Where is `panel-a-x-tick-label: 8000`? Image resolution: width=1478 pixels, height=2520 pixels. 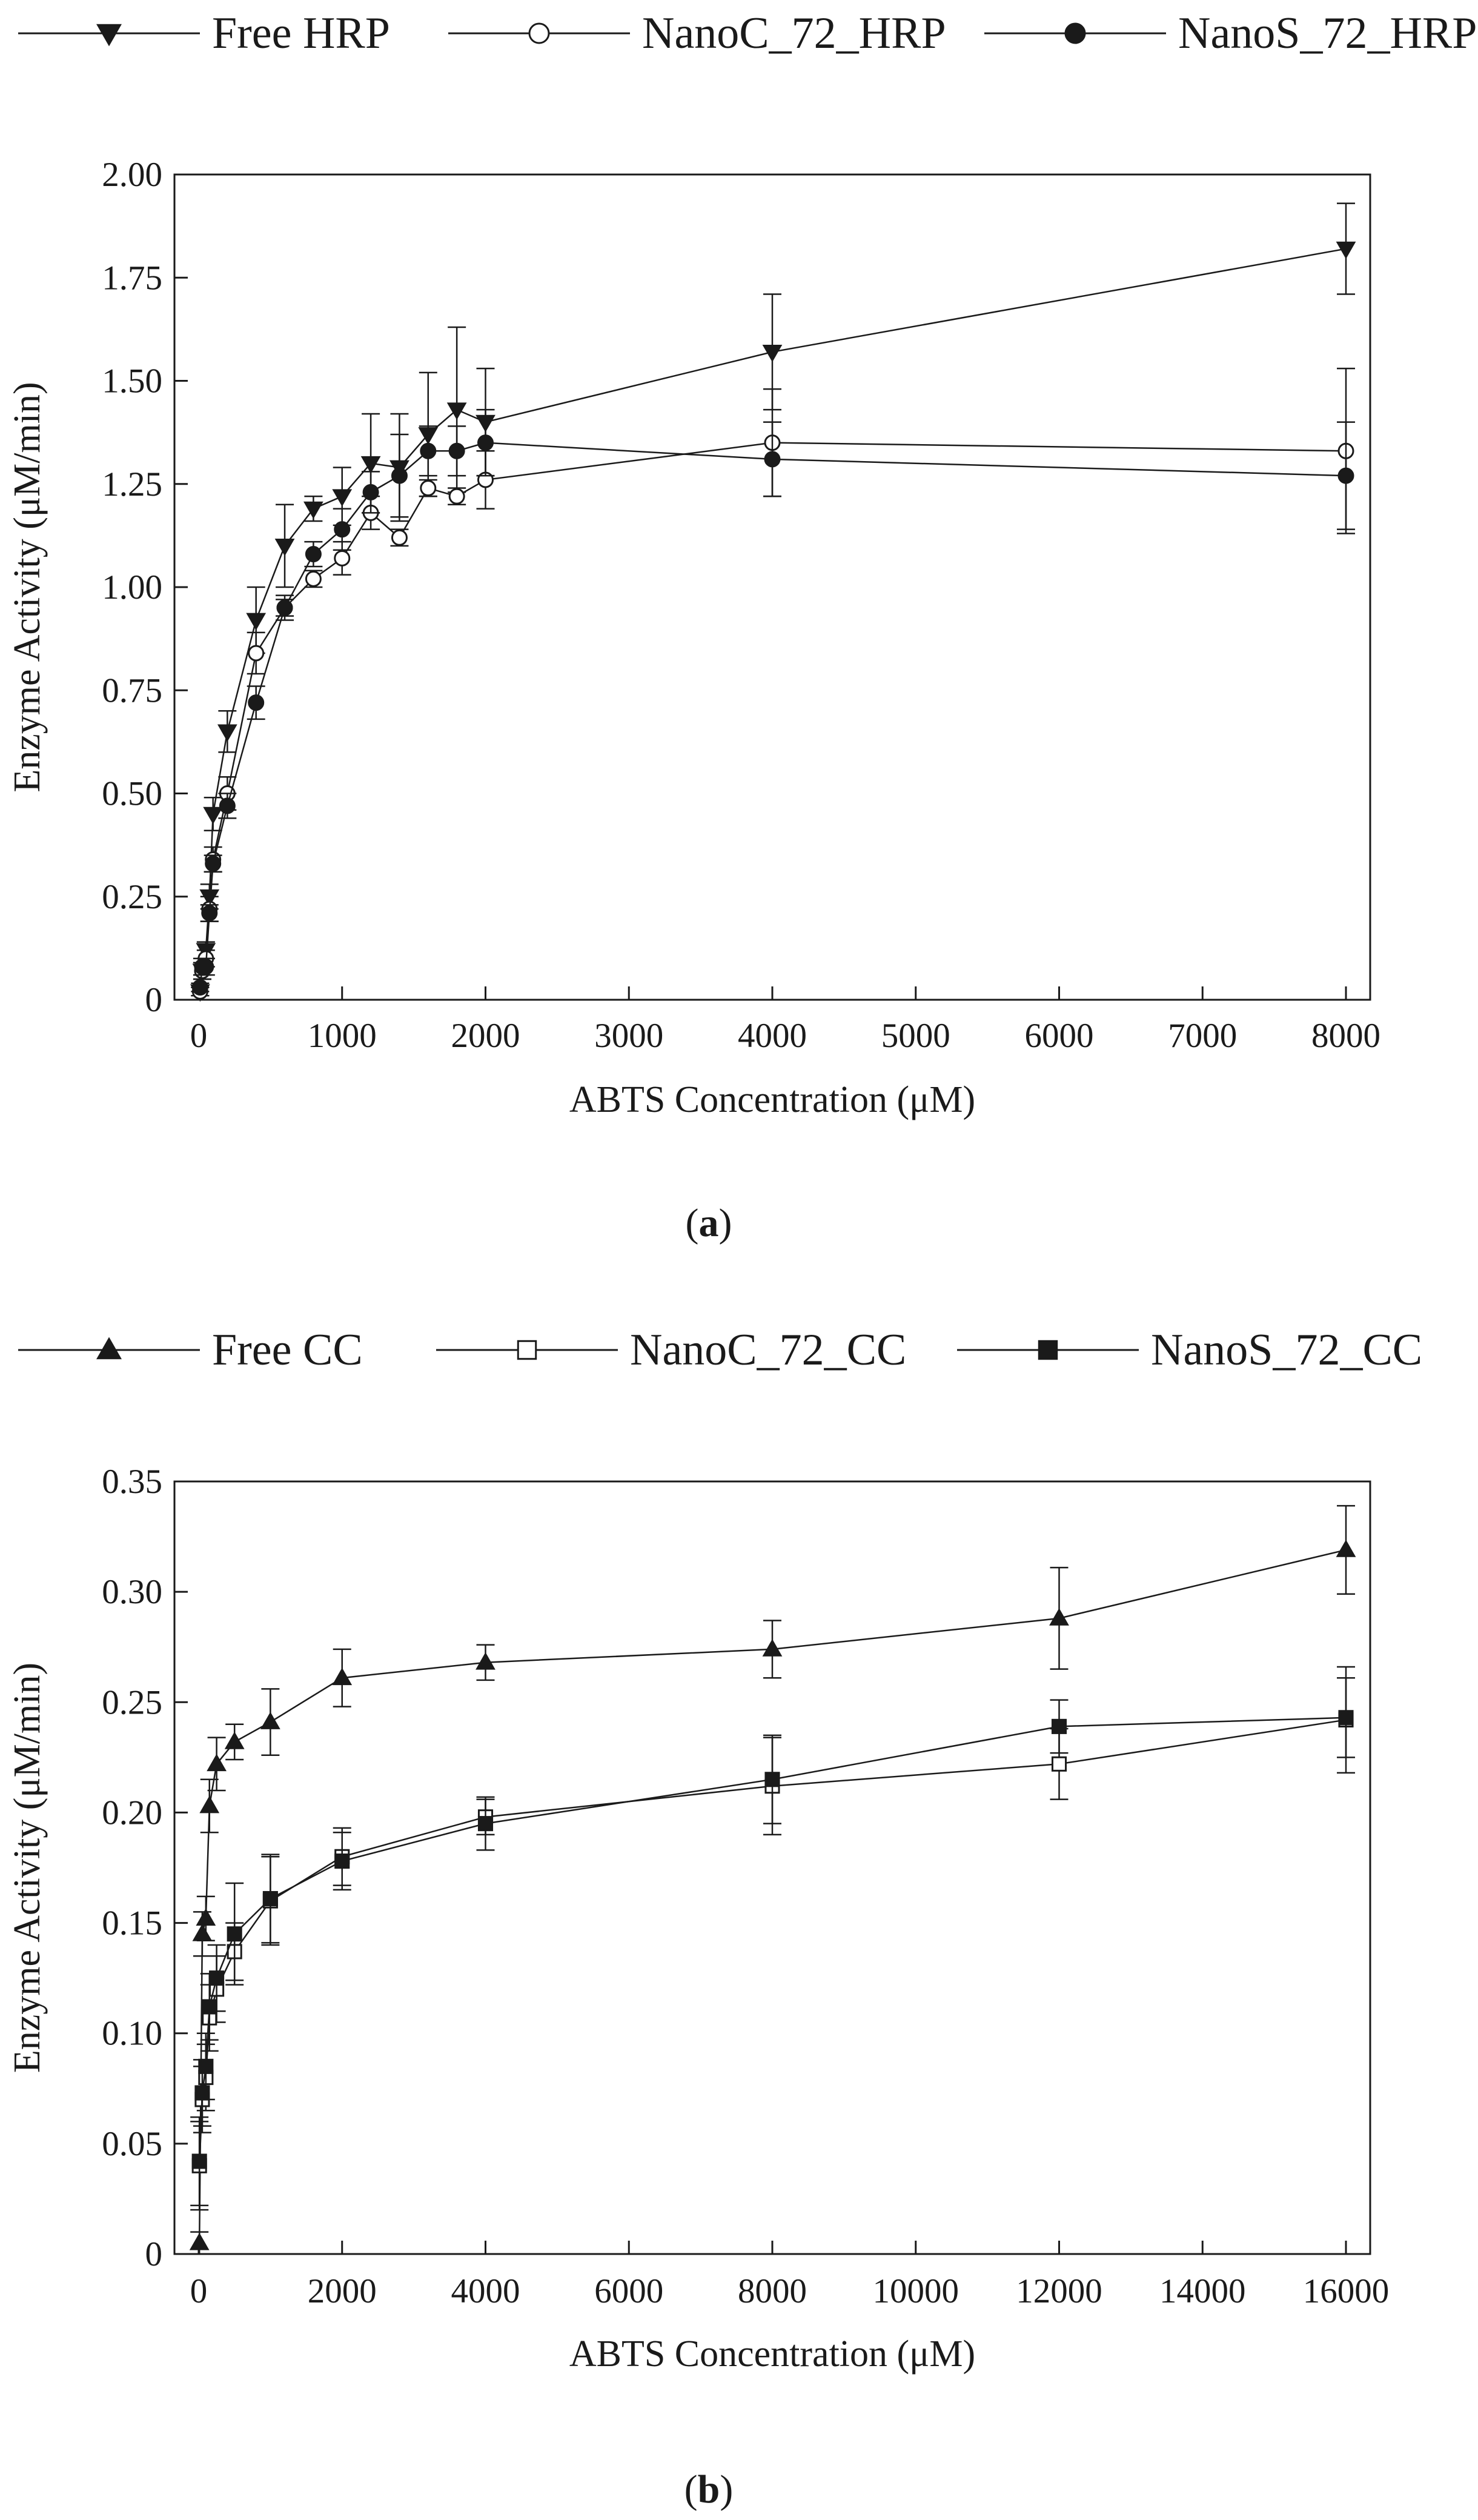
panel-a-x-tick-label: 8000 is located at coordinates (1345, 1036).